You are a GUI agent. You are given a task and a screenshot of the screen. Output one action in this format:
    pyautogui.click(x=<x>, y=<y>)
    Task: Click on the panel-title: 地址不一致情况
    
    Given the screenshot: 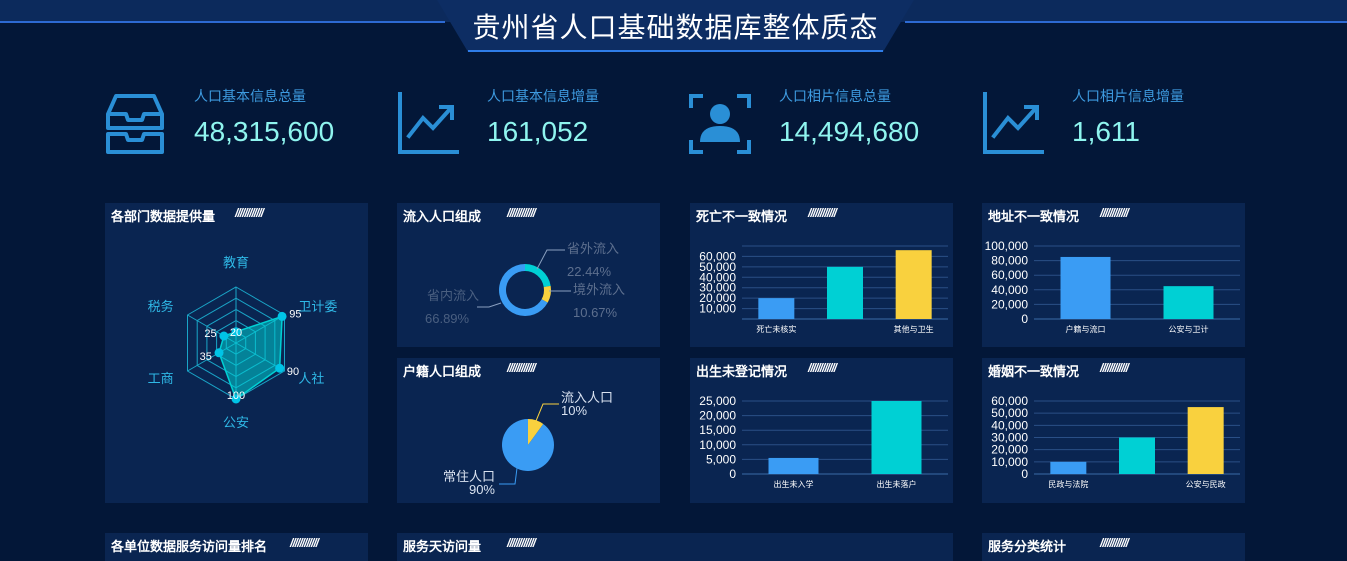 What is the action you would take?
    pyautogui.click(x=1034, y=216)
    